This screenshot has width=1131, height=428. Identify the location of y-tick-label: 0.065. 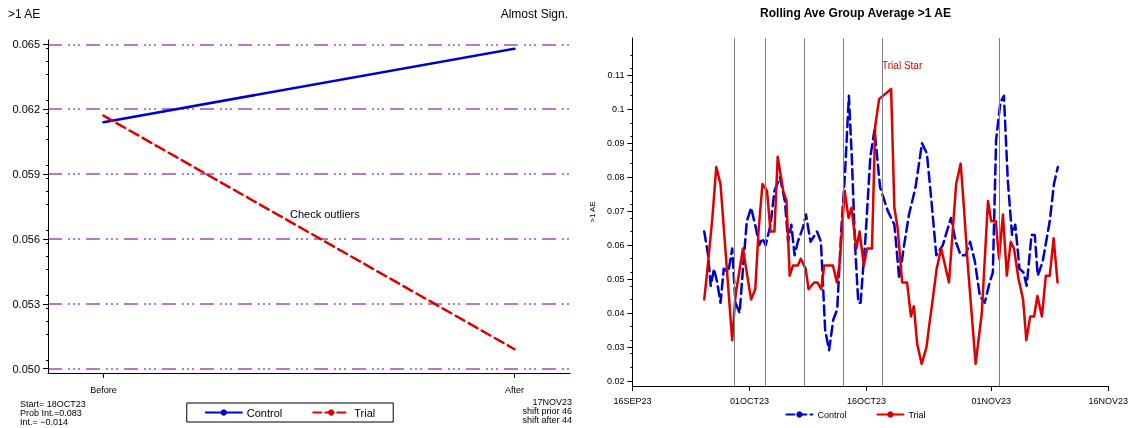
(26, 44).